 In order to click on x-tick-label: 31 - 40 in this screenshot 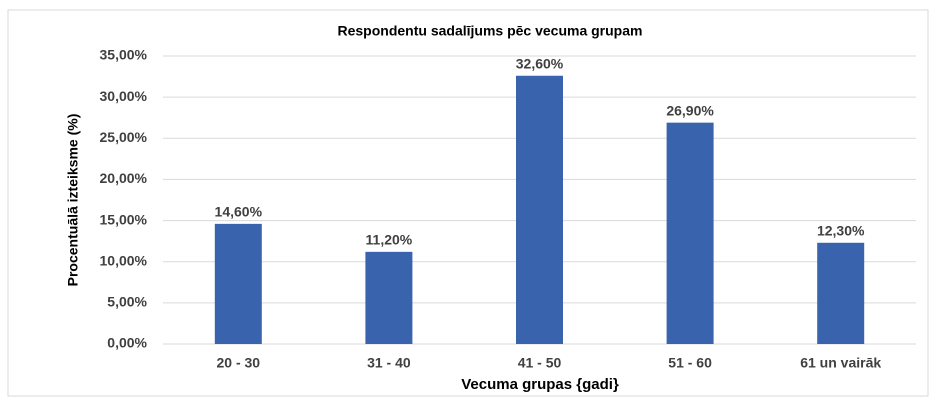, I will do `click(389, 363)`.